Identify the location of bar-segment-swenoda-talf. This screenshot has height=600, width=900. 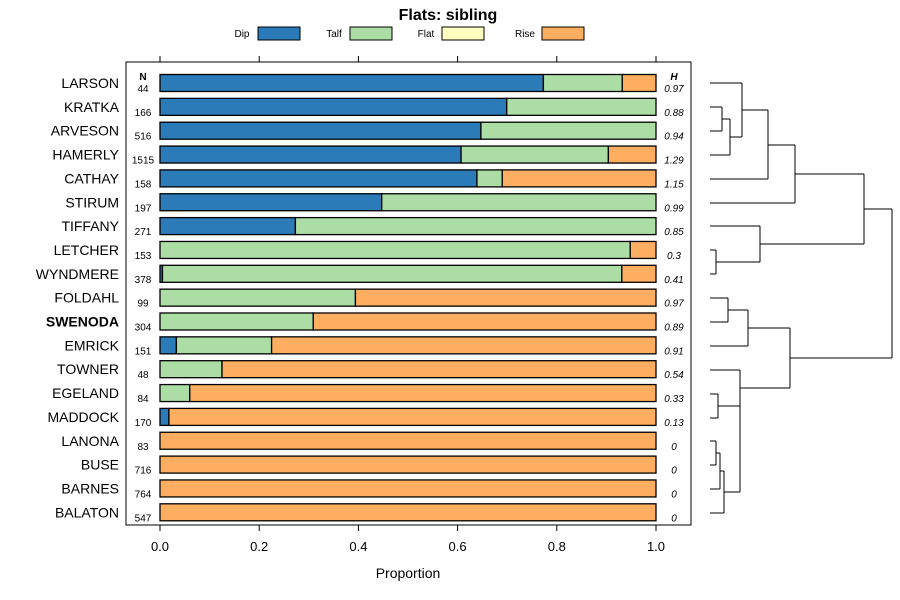
(236, 321).